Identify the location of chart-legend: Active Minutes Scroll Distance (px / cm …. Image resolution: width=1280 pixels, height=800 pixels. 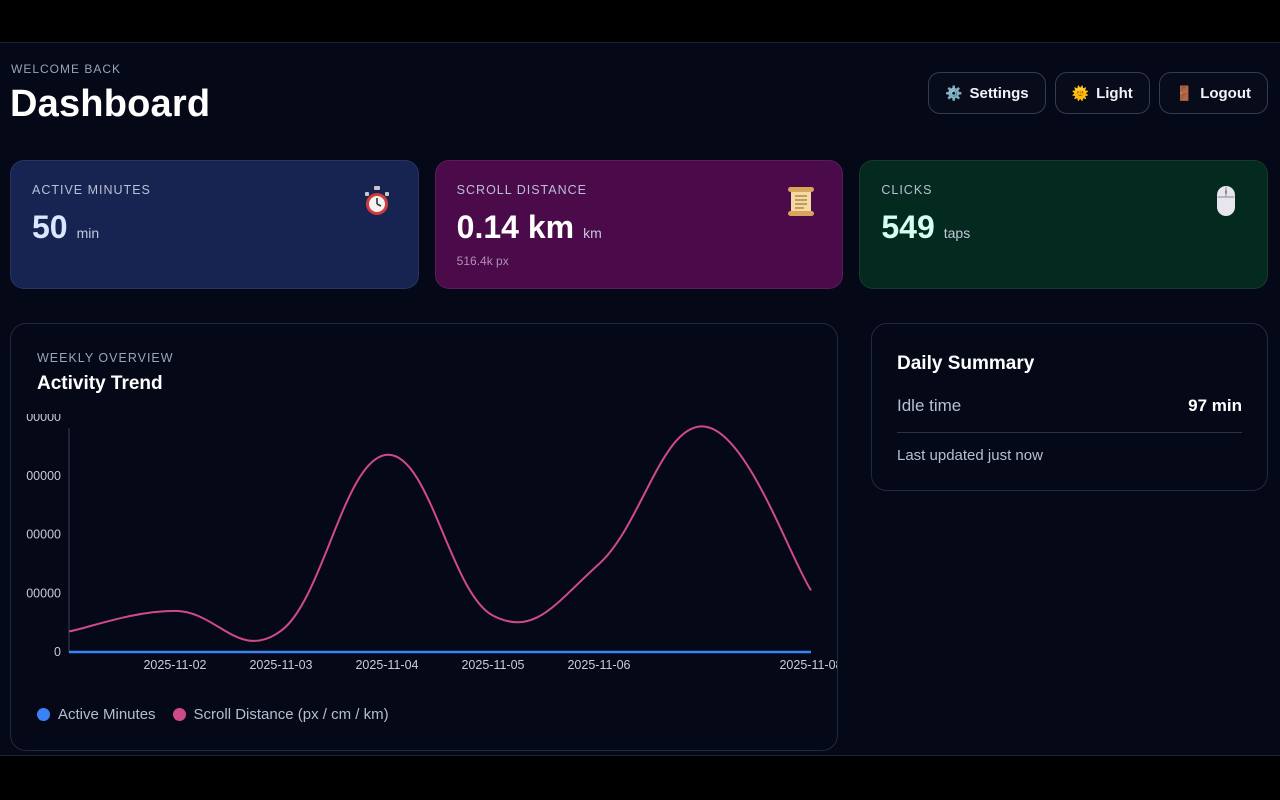
(213, 714).